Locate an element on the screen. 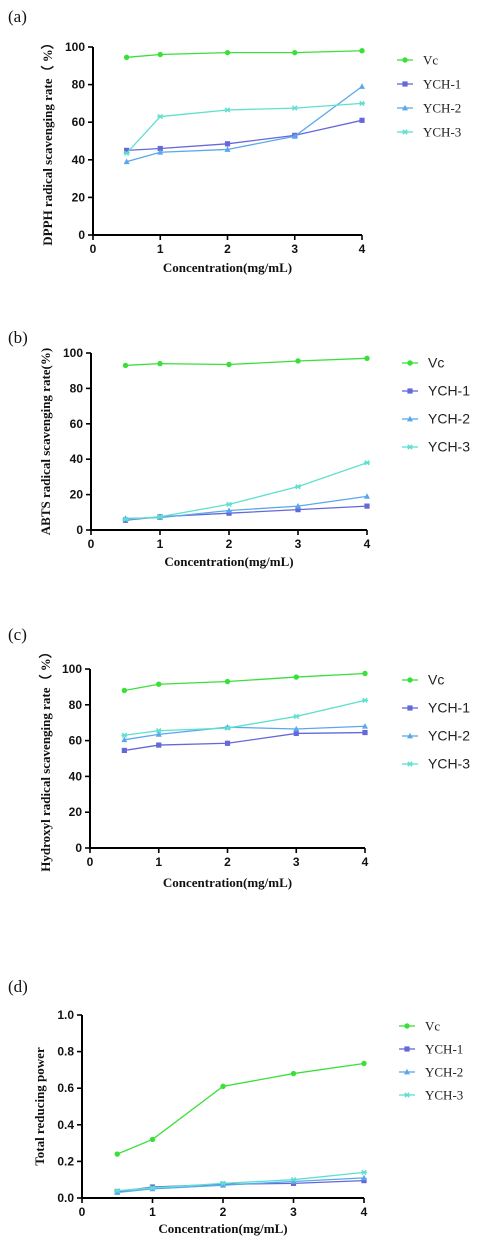 The height and width of the screenshot is (1240, 485). y-tick-label: 0.2 is located at coordinates (65, 1161).